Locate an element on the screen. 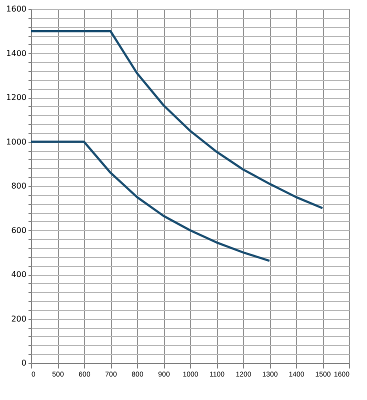 The width and height of the screenshot is (367, 400). y-tick-label: 400 is located at coordinates (18, 274).